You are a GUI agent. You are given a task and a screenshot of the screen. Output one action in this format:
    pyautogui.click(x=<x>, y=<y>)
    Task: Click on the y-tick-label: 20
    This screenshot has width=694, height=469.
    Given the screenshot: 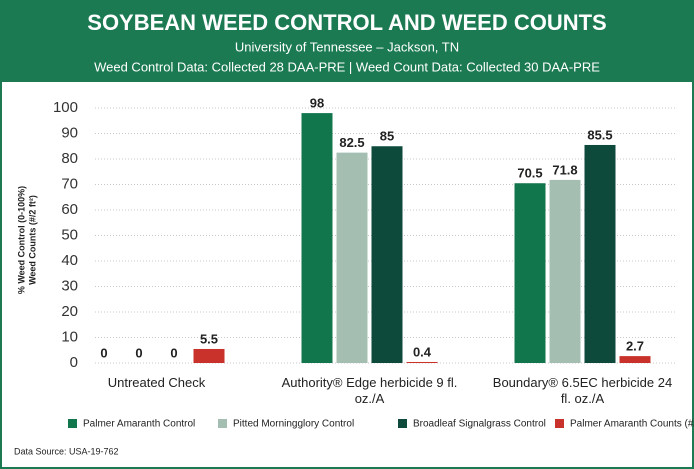 What is the action you would take?
    pyautogui.click(x=69, y=311)
    